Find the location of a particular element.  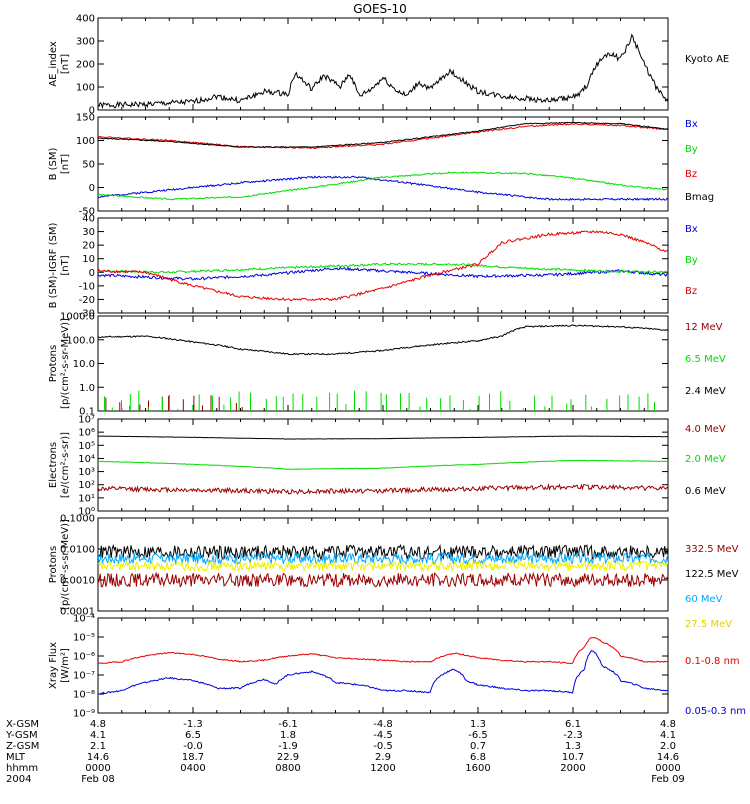

y-tick-label: 100 is located at coordinates (85, 141).